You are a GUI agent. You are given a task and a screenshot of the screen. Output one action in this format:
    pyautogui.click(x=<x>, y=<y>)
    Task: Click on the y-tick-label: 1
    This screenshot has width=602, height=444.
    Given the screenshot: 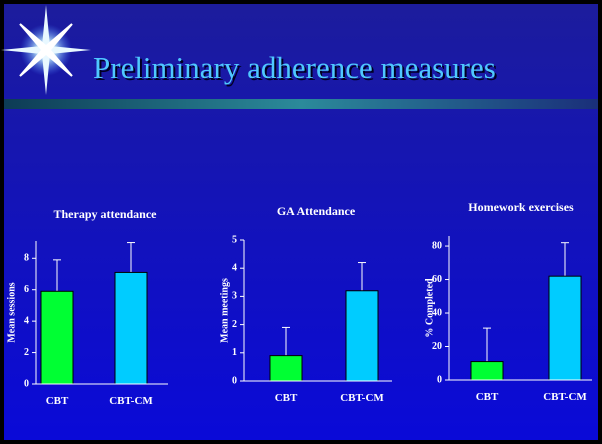 What is the action you would take?
    pyautogui.click(x=234, y=352)
    